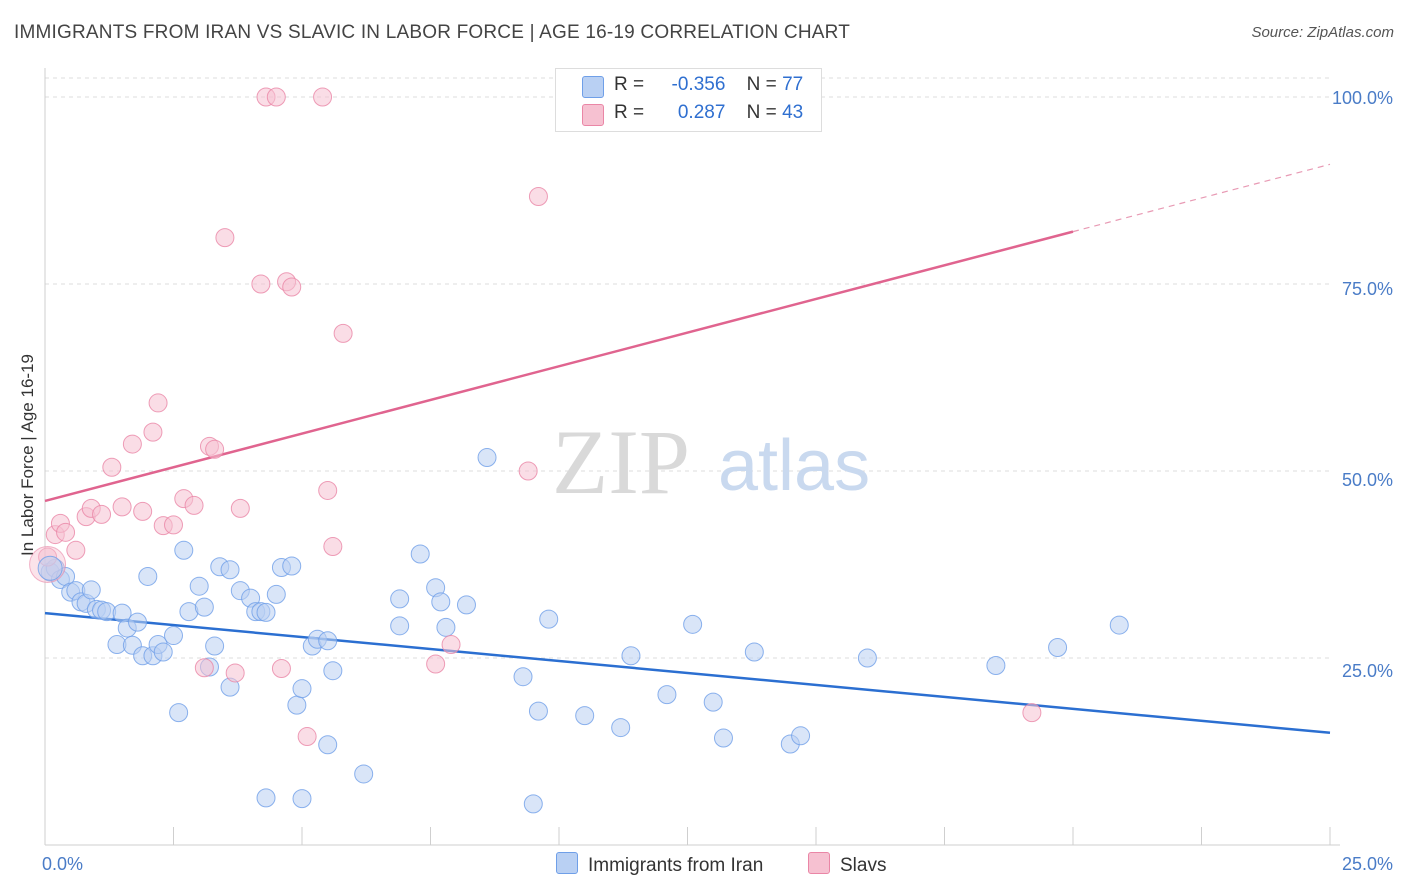  What do you see at coordinates (62, 864) in the screenshot?
I see `x-tick-min: 0.0%` at bounding box center [62, 864].